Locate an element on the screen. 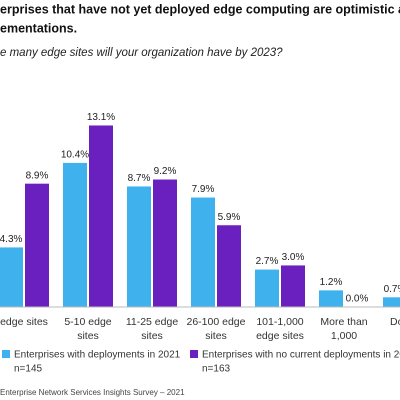  x-tick-label: 5-10 edge is located at coordinates (87, 322).